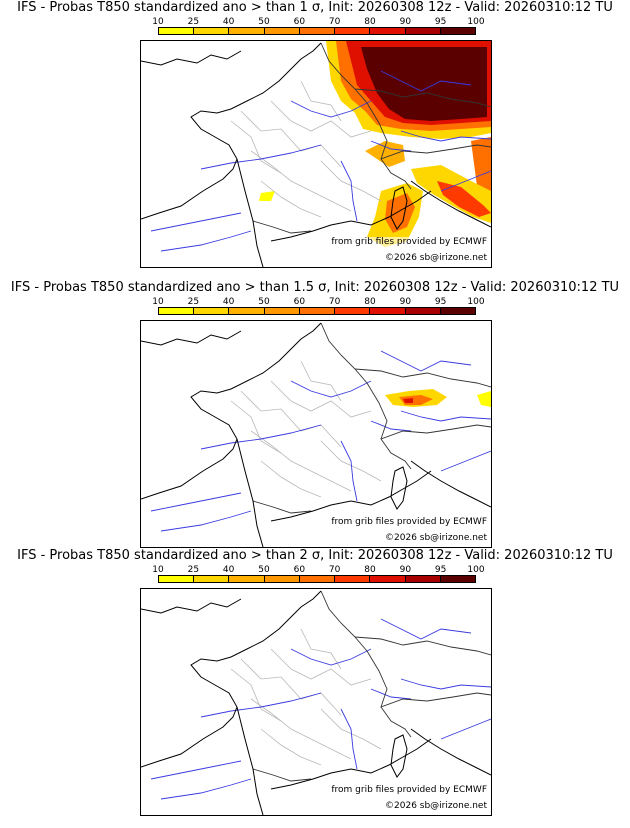 This screenshot has height=828, width=630. What do you see at coordinates (399, 208) in the screenshot?
I see `corsica-coastline` at bounding box center [399, 208].